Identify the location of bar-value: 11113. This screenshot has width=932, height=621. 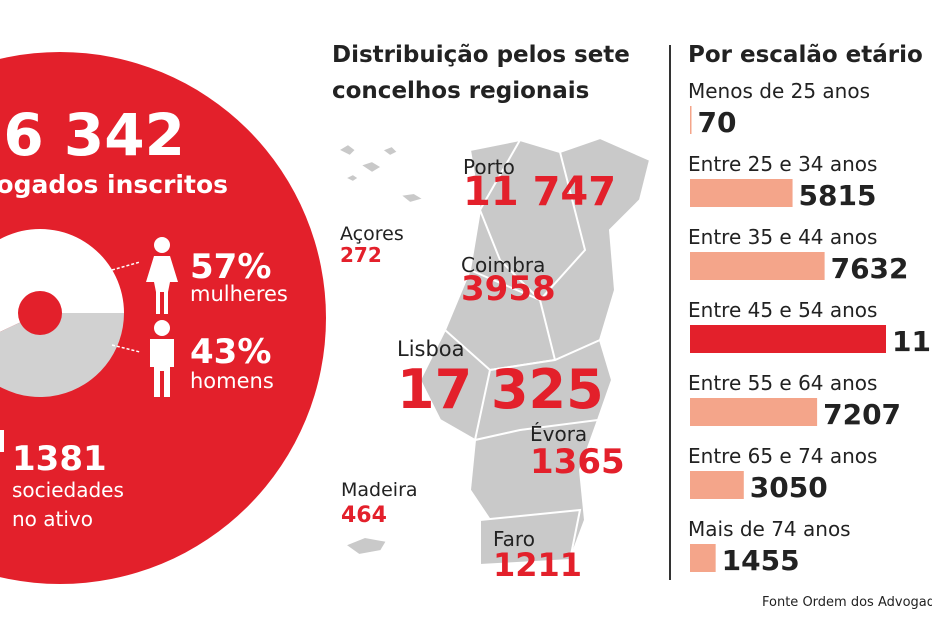
(912, 341).